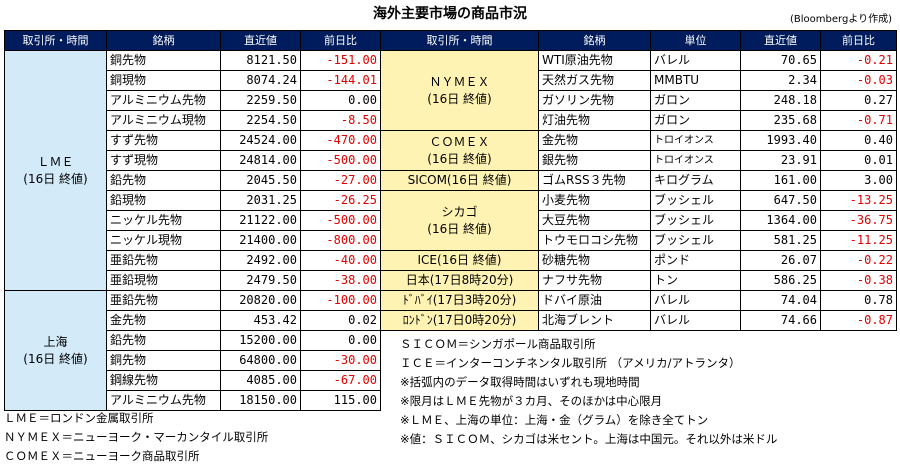 The image size is (900, 466). Describe the element at coordinates (780, 240) in the screenshot. I see `right-item-price: 581.25` at that location.